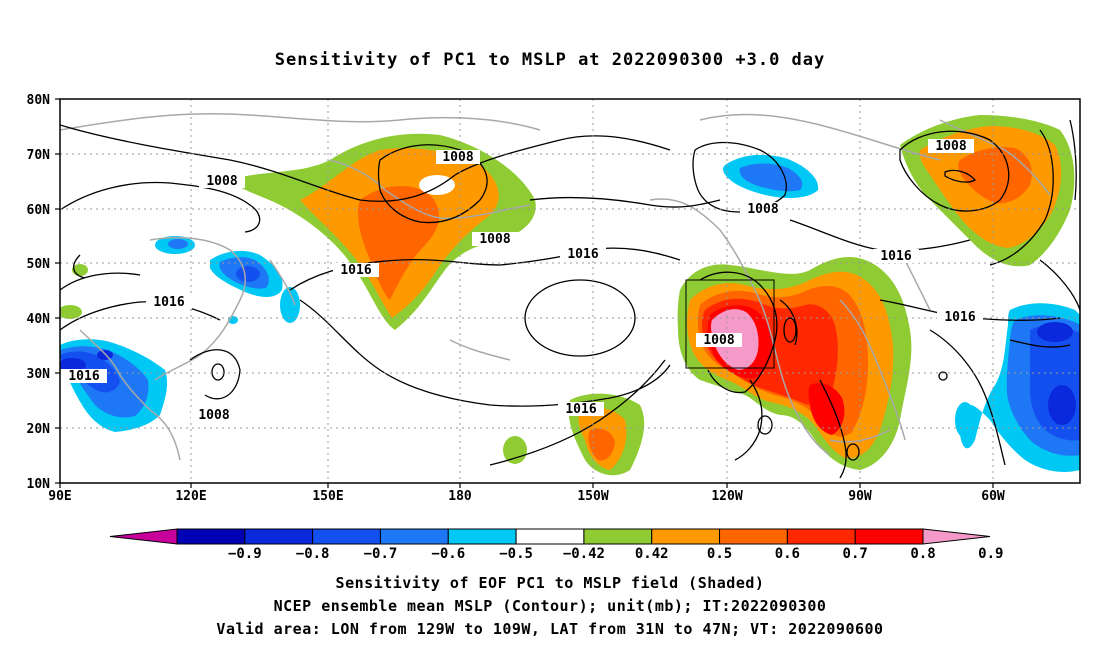  What do you see at coordinates (39, 155) in the screenshot?
I see `lat-label: 70N` at bounding box center [39, 155].